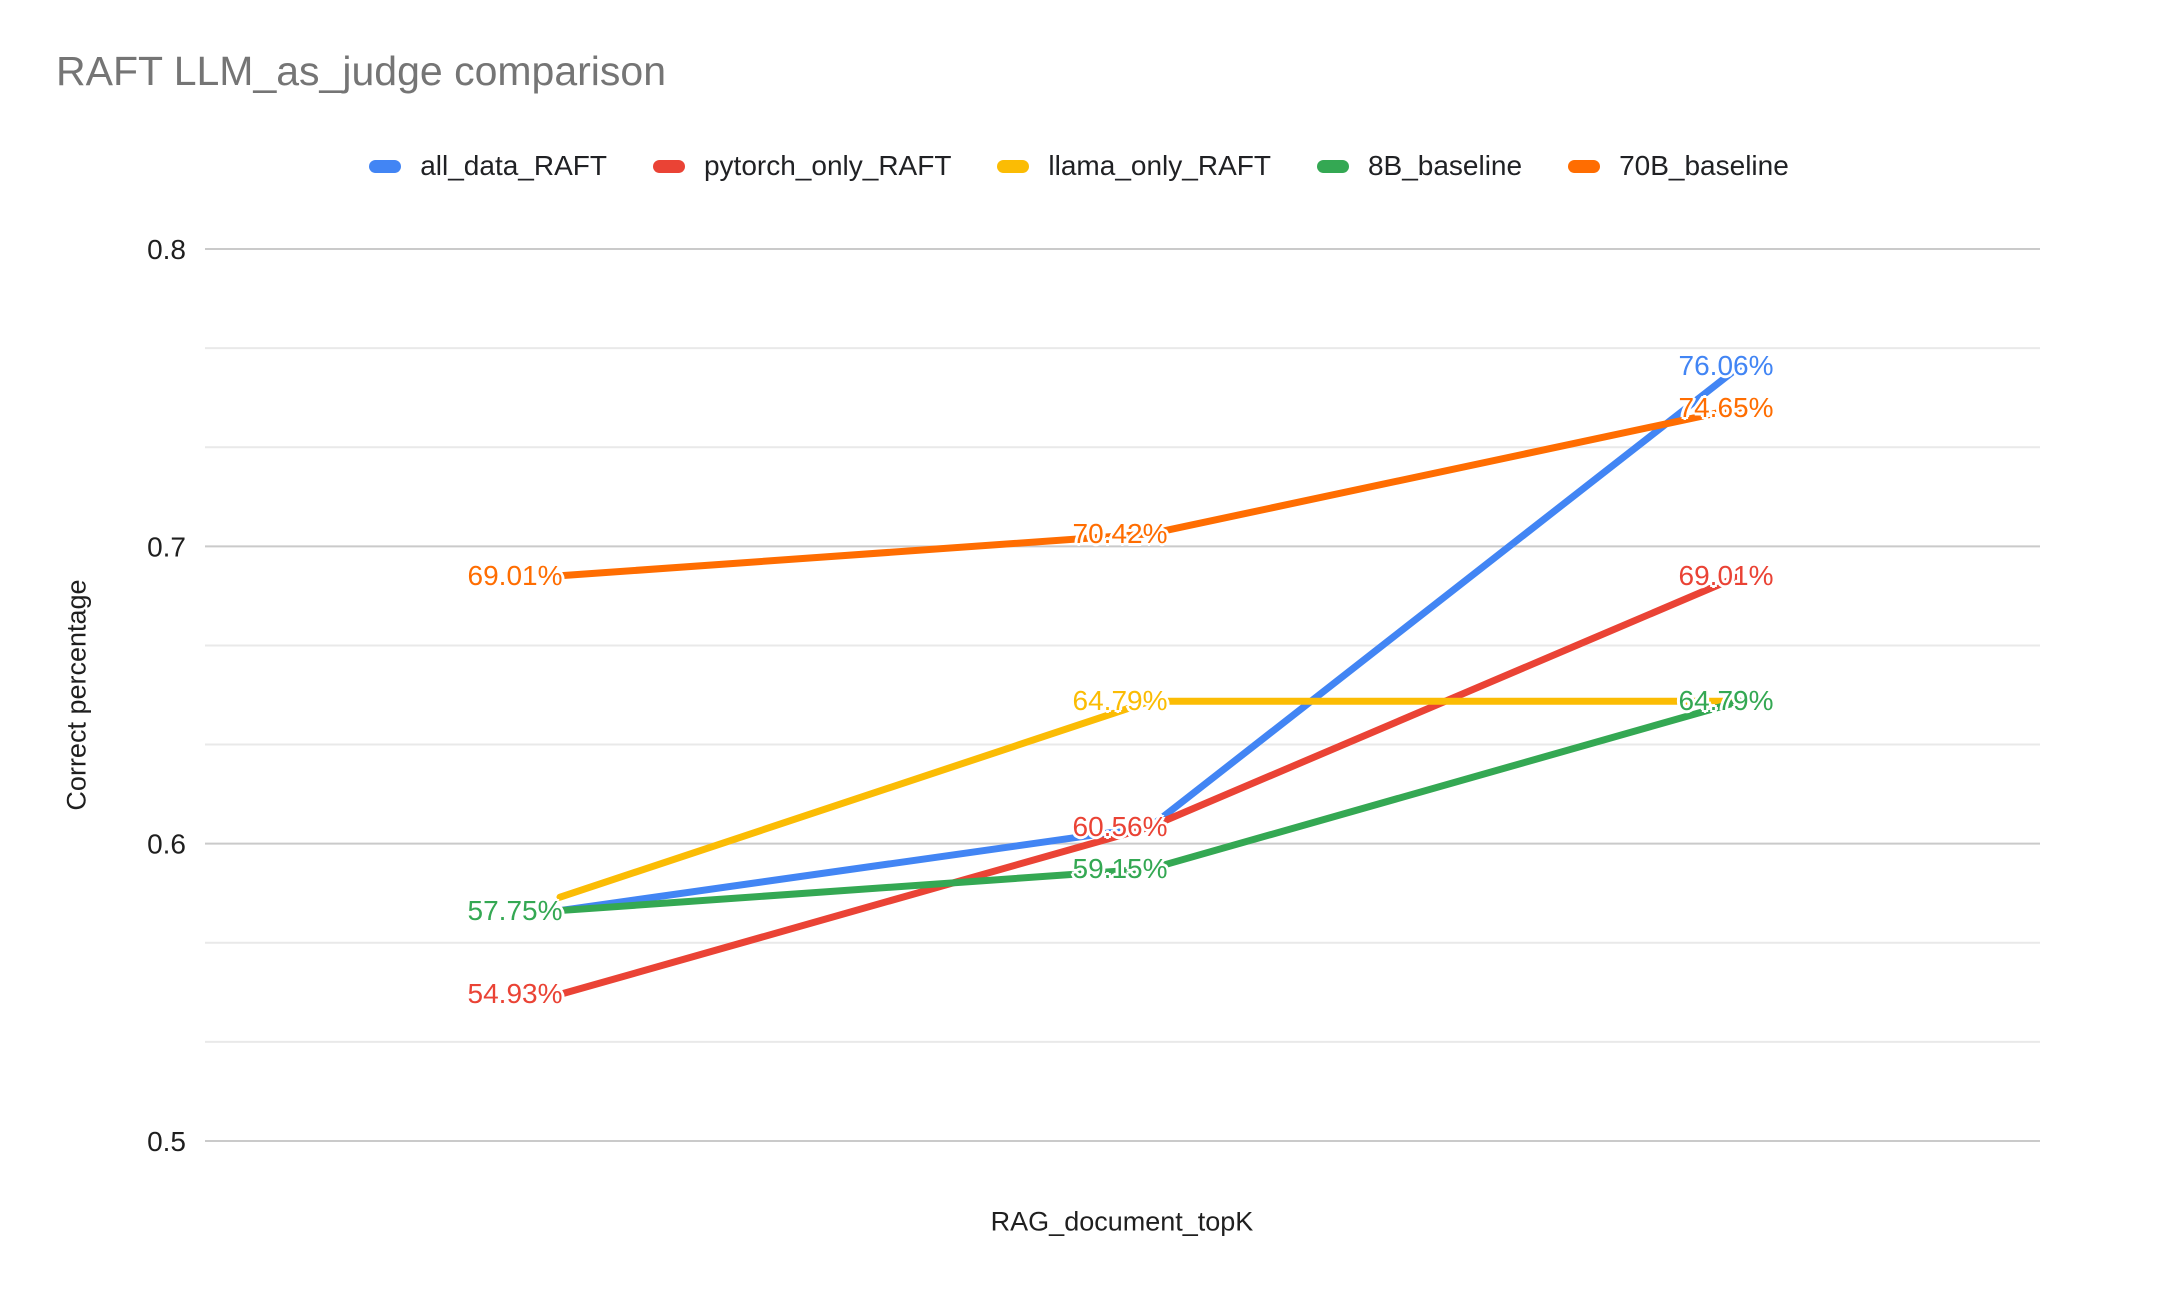  I want to click on y-tick-label: 0.7, so click(166, 546).